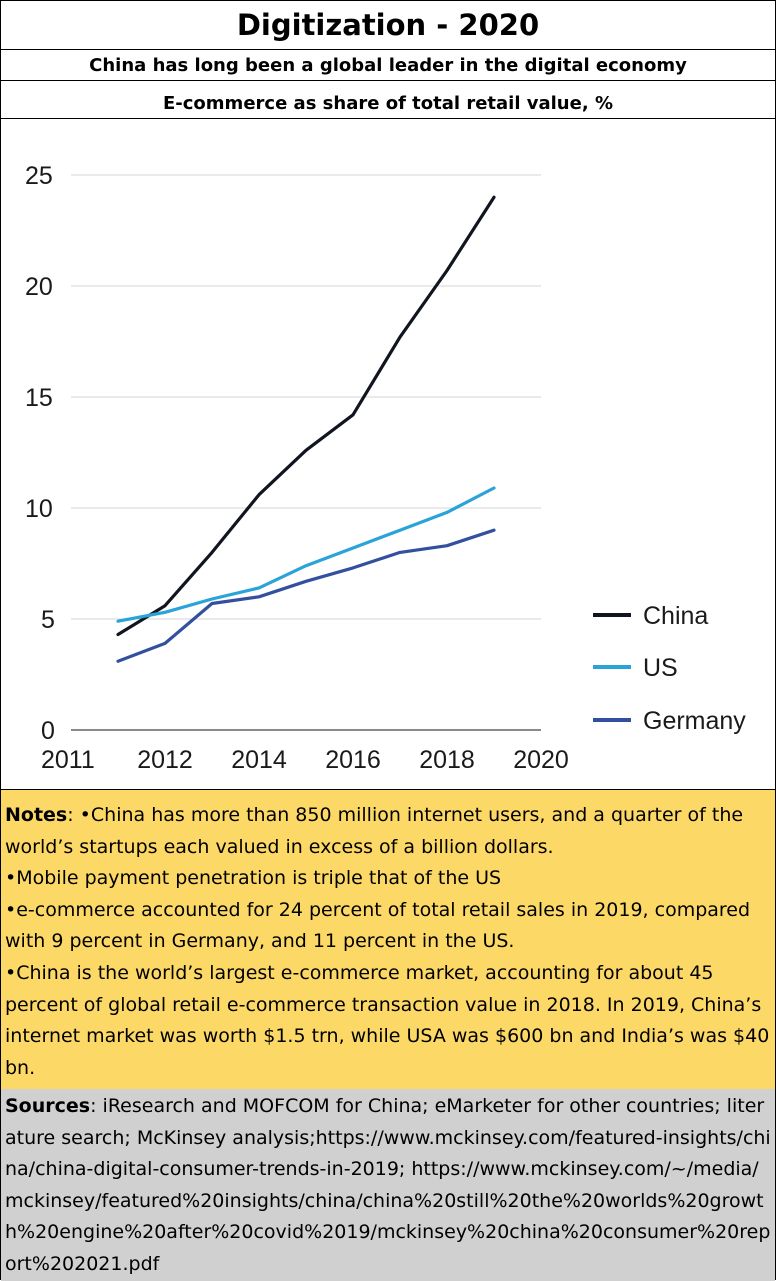  Describe the element at coordinates (447, 760) in the screenshot. I see `x-tick-label: 2018` at that location.